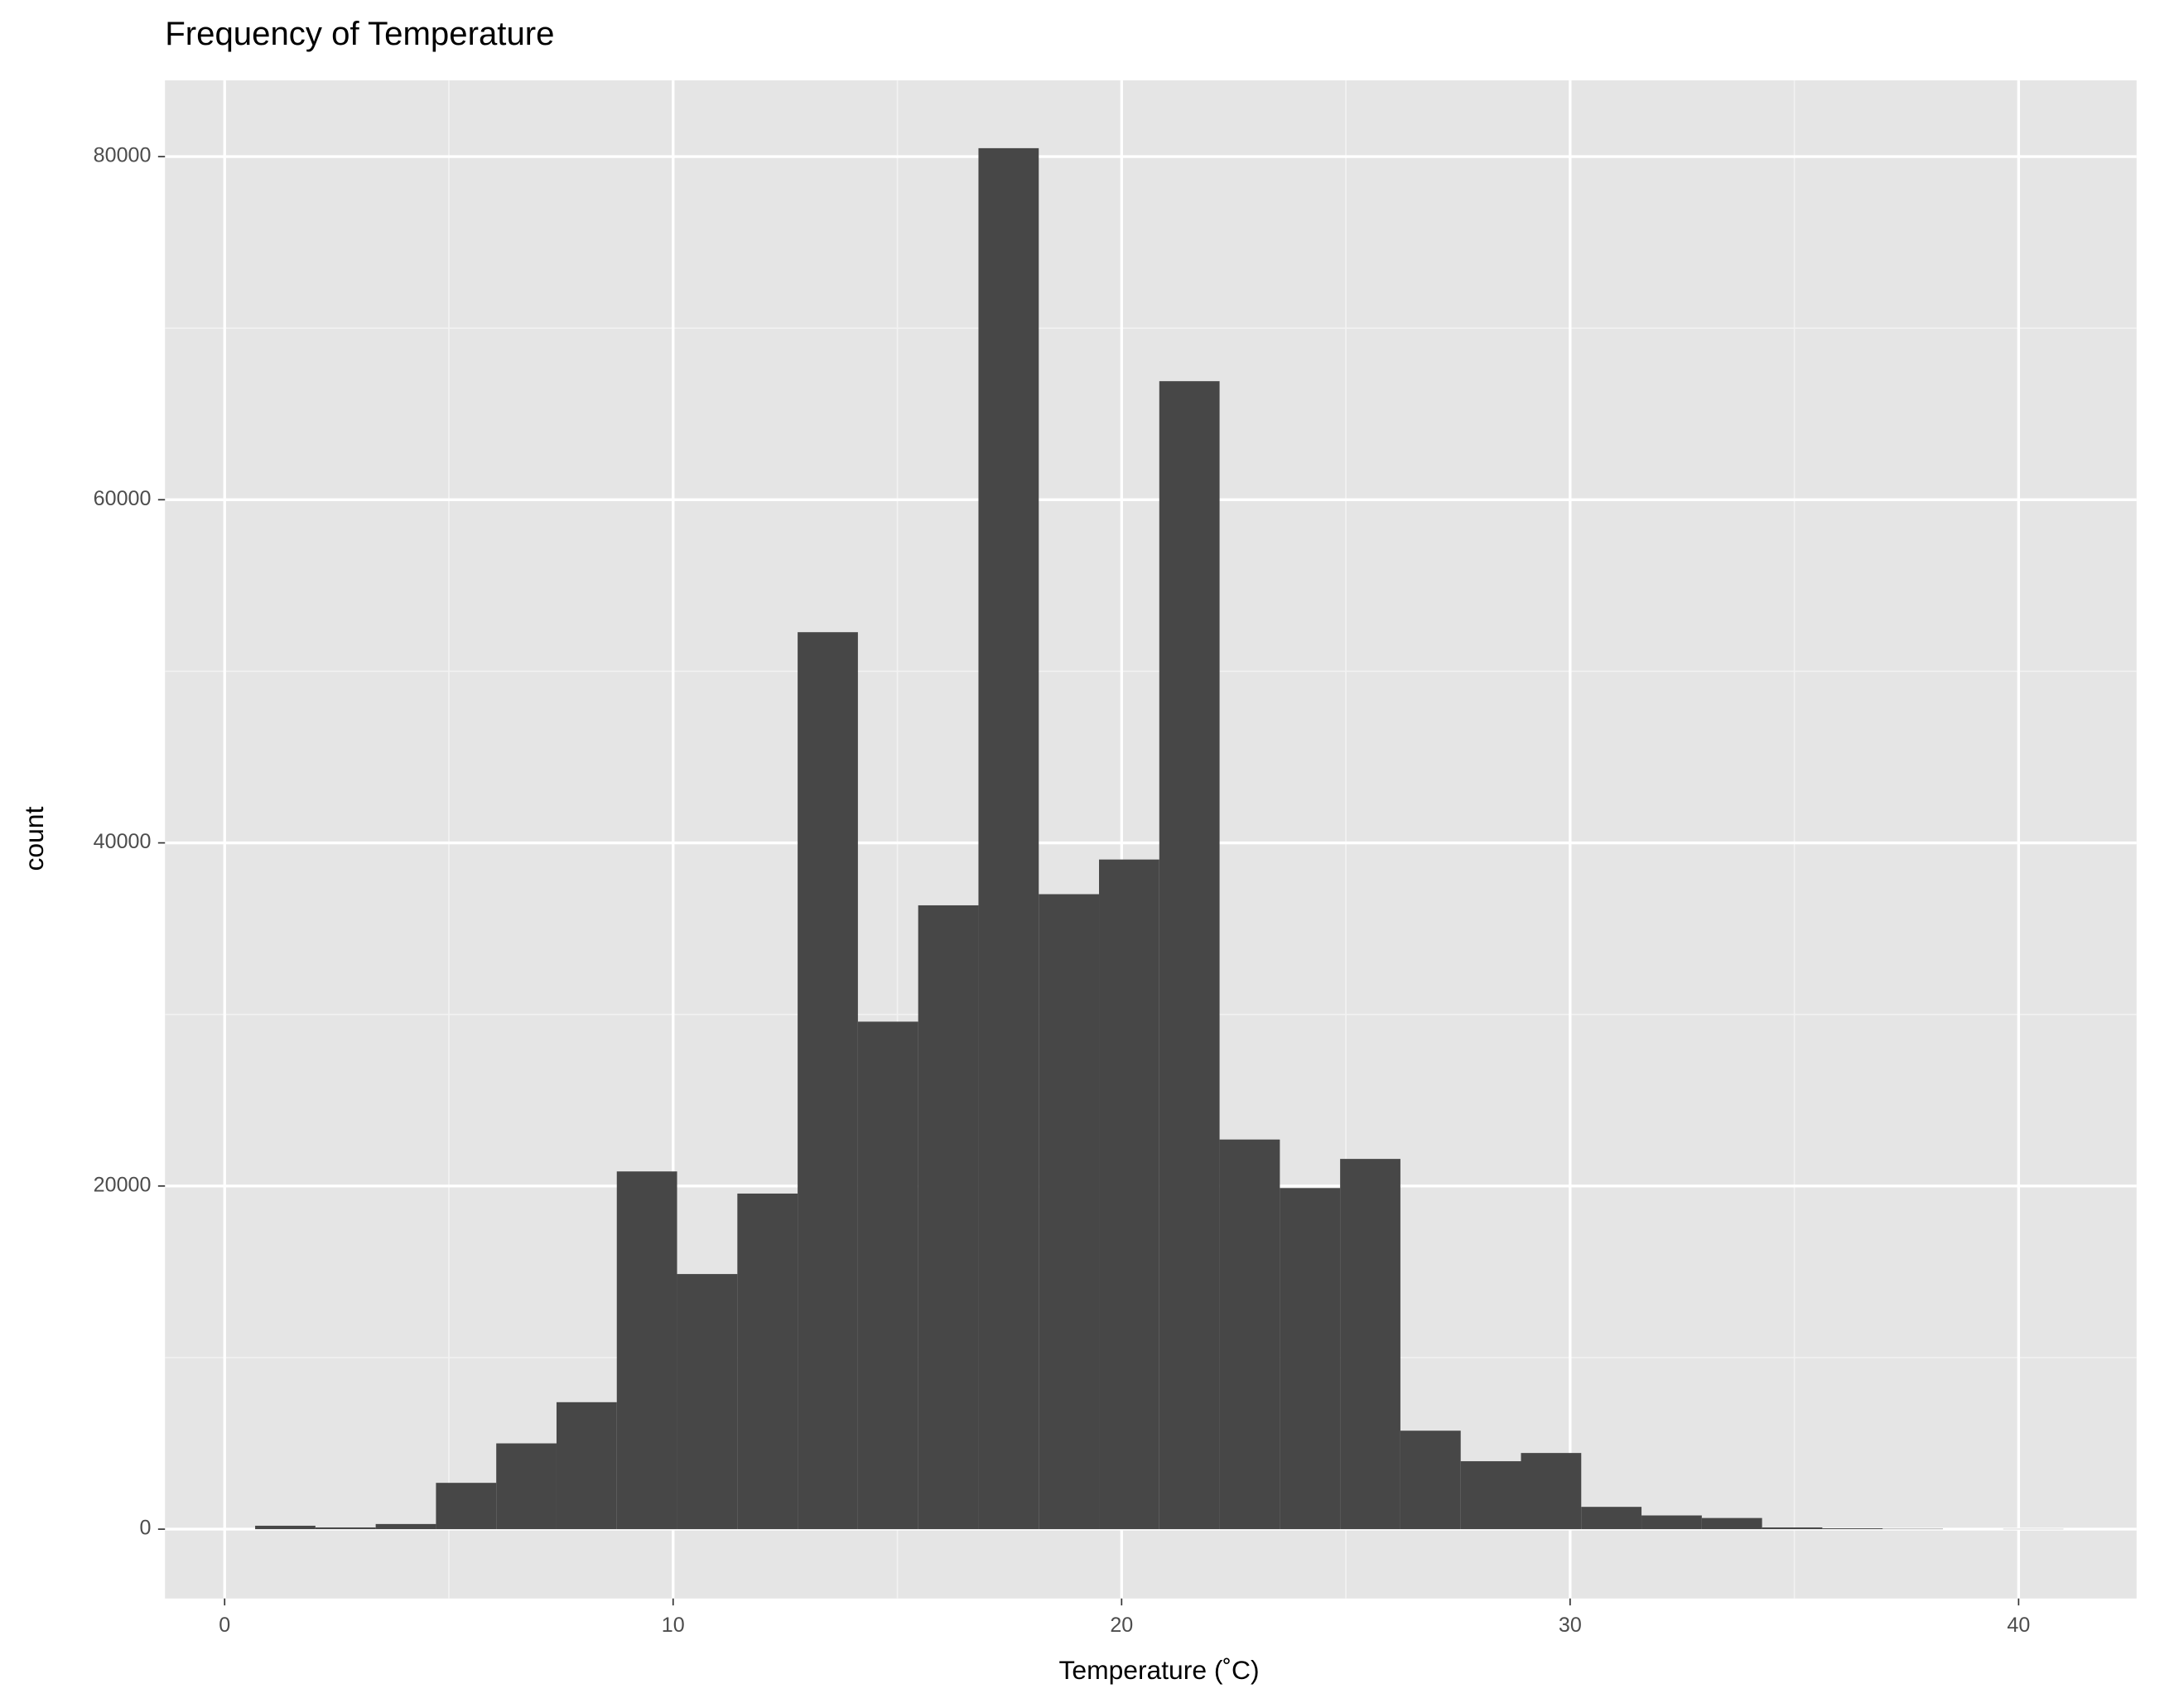  Describe the element at coordinates (123, 1184) in the screenshot. I see `y-tick-label: 20000` at that location.